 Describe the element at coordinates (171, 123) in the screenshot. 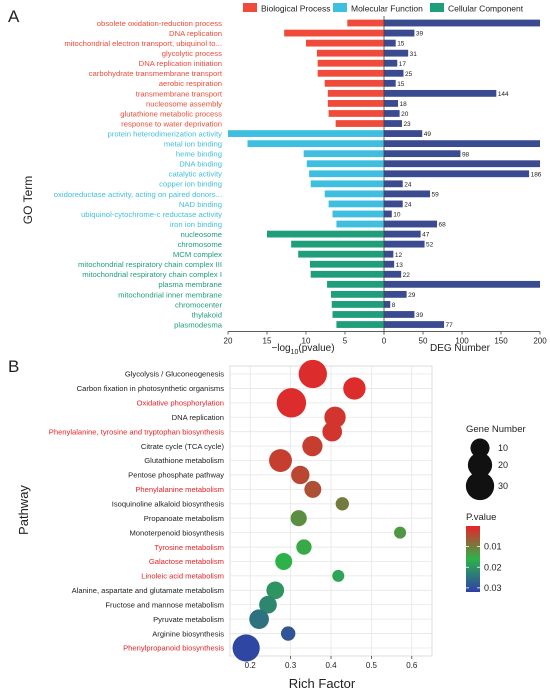

I see `go-term-label: response to water deprivation` at that location.